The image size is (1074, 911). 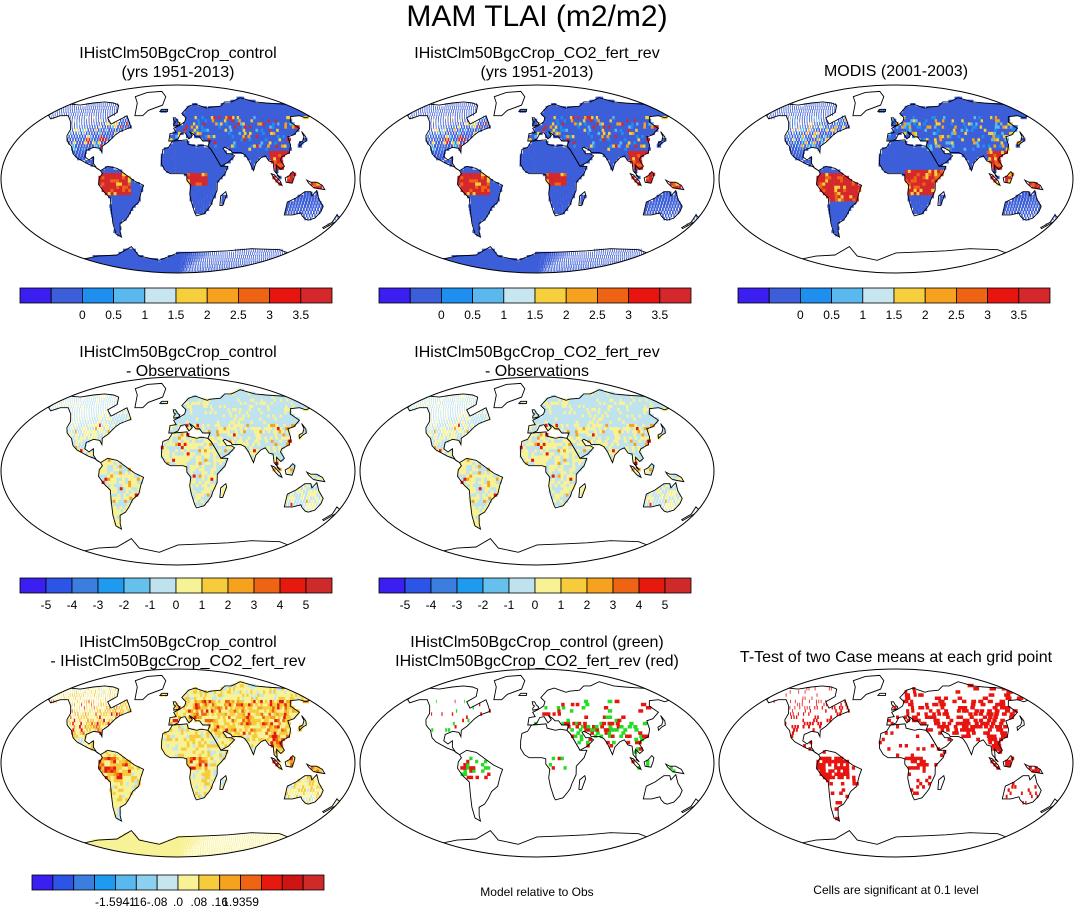 I want to click on coastline-south-america, so click(x=480, y=202).